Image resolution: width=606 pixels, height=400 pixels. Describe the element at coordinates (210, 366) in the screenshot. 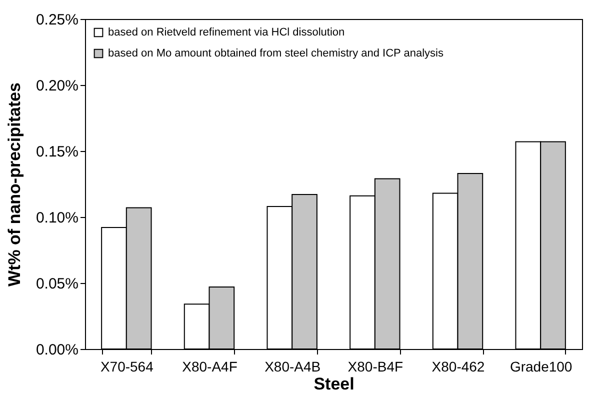

I see `x-tick-label: X80-A4F` at that location.